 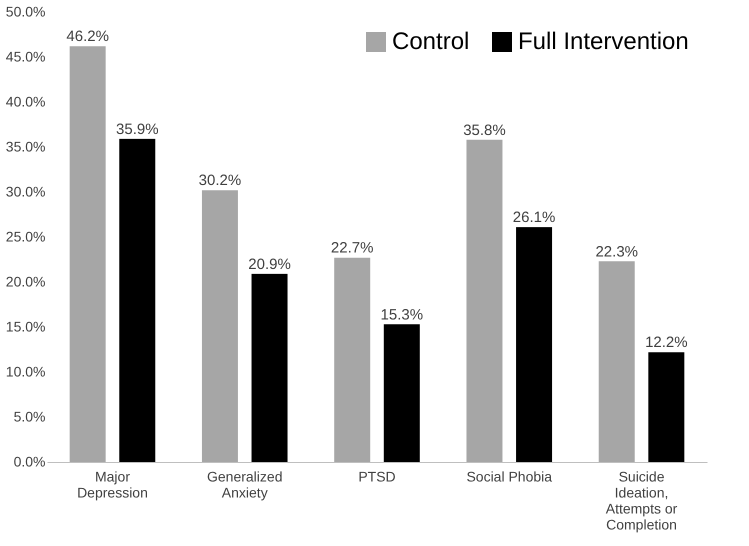 I want to click on data-label: 22.3%, so click(x=616, y=251).